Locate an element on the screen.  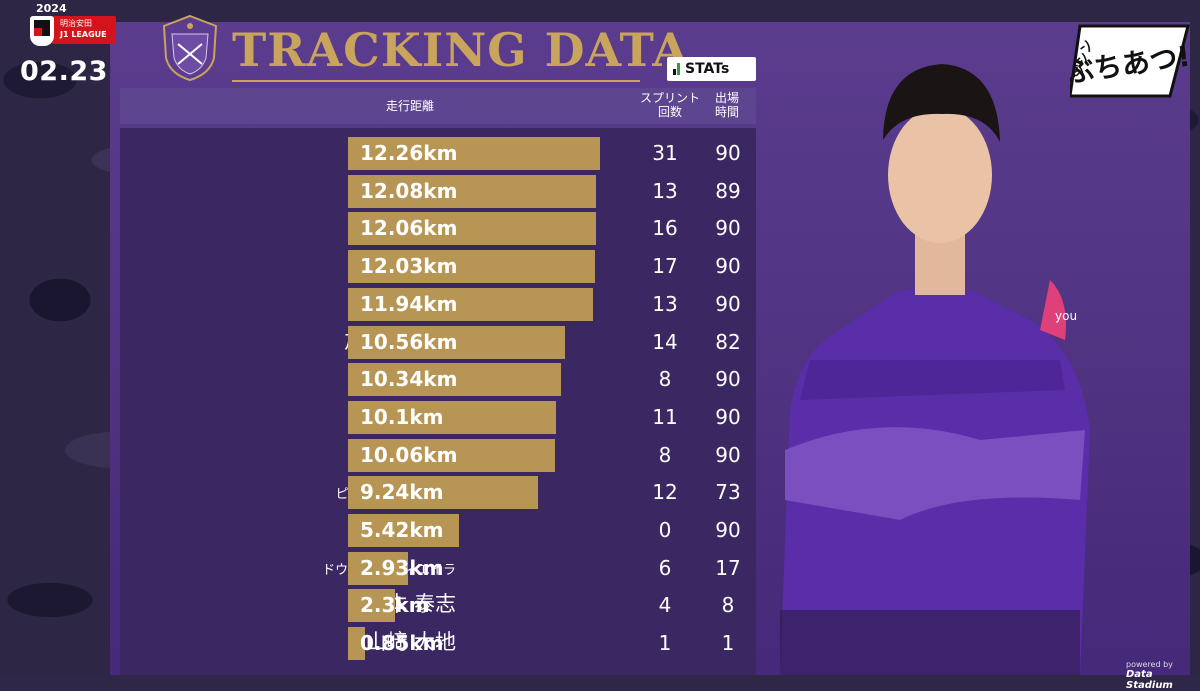
distance-label: 12.08km is located at coordinates (409, 190).